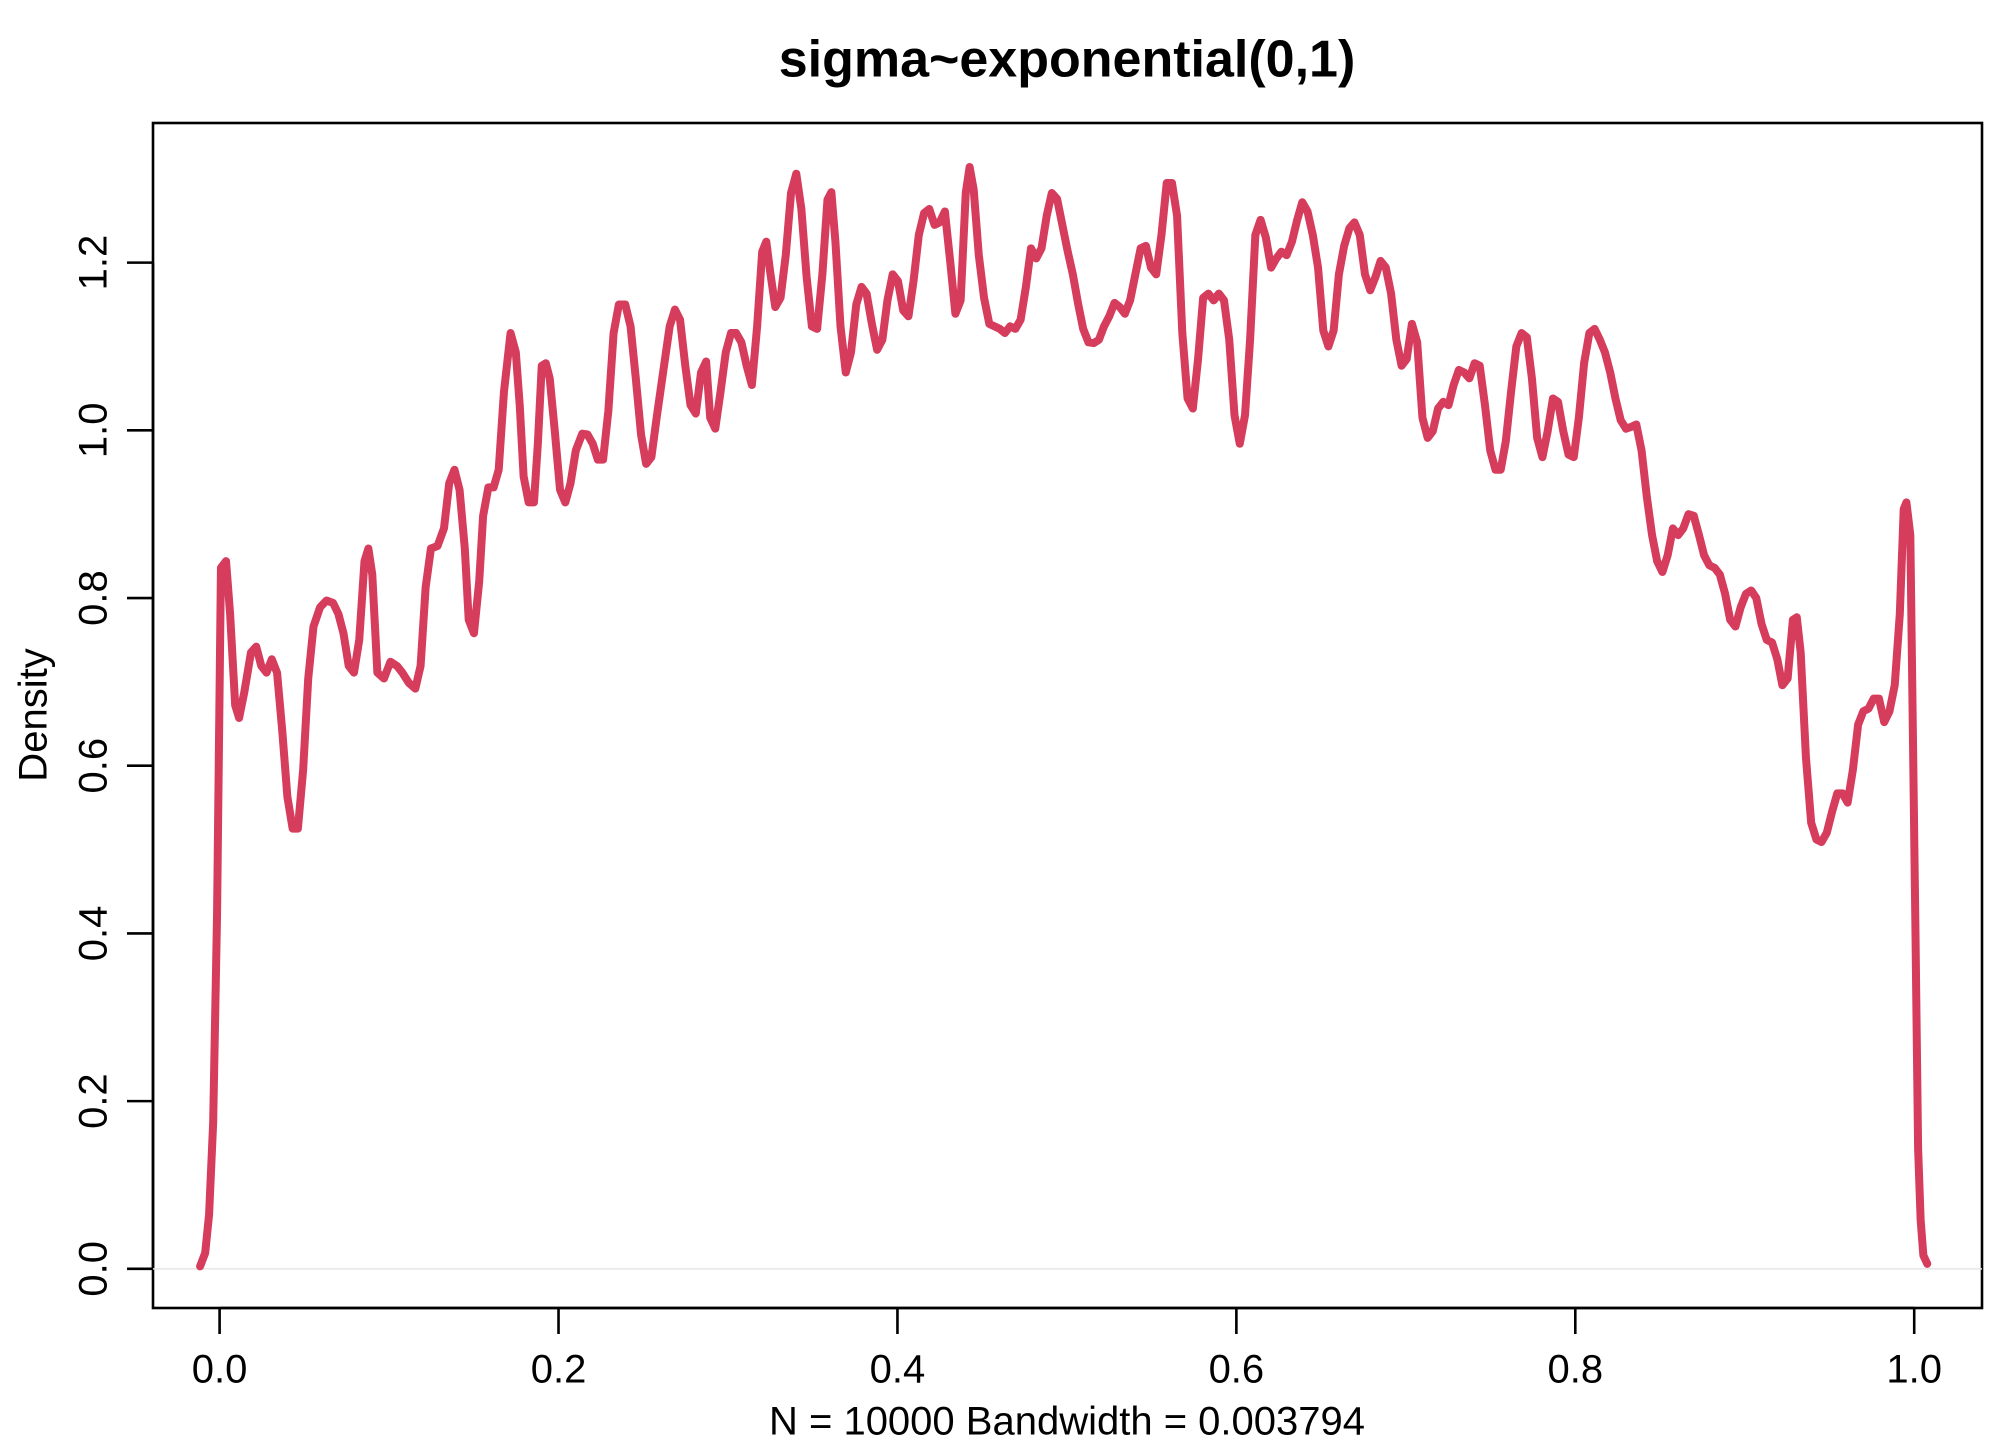  Describe the element at coordinates (94, 934) in the screenshot. I see `y-tick-label: 0.4` at that location.